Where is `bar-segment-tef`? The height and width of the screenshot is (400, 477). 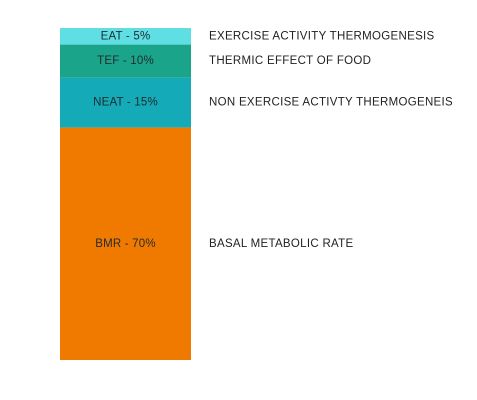 bar-segment-tef is located at coordinates (125, 61).